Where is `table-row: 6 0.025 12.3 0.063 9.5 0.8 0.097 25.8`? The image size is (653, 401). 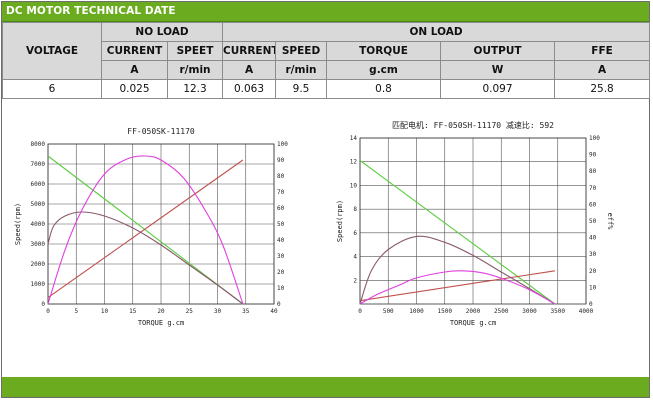
table-row: 6 0.025 12.3 0.063 9.5 0.8 0.097 25.8 is located at coordinates (326, 89).